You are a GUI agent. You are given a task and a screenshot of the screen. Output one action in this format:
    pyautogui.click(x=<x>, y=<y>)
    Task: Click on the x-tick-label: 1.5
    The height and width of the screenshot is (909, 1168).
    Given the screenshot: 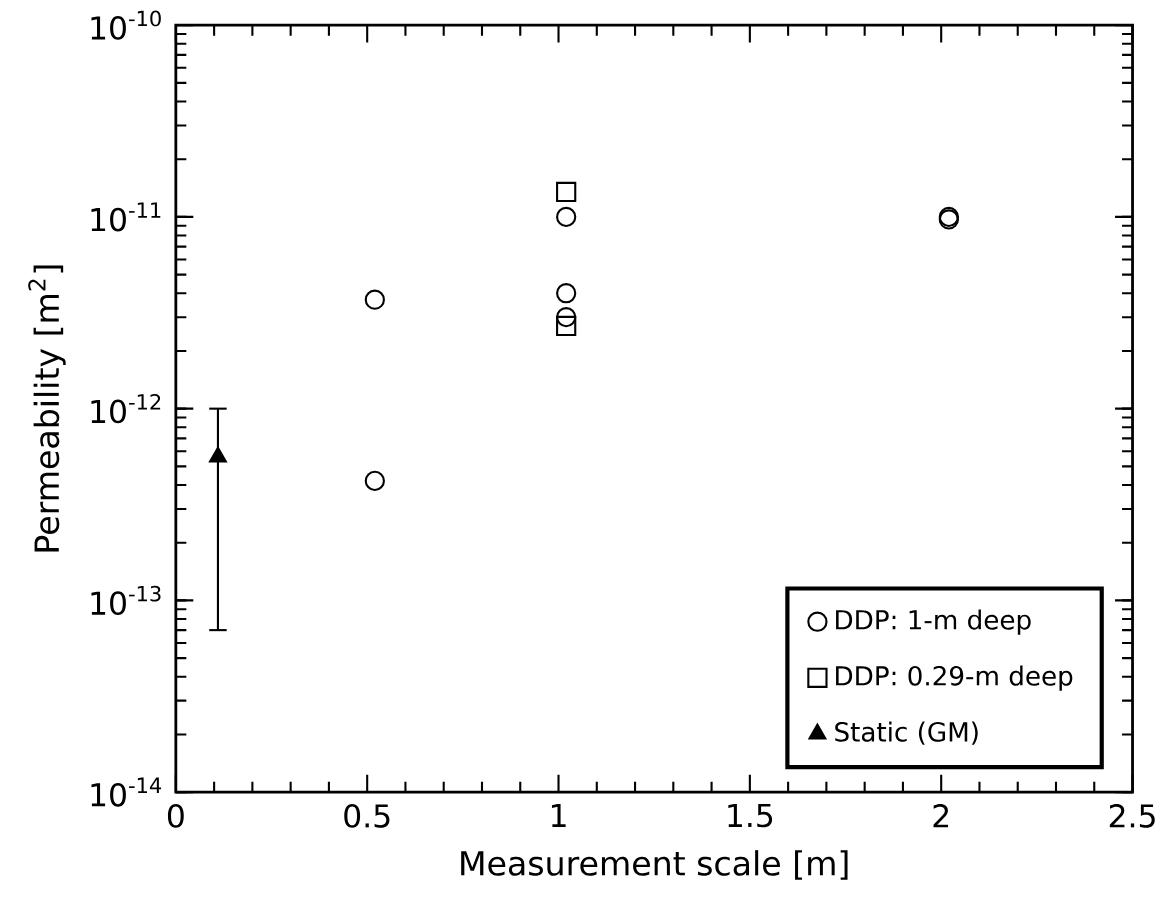 What is the action you would take?
    pyautogui.click(x=750, y=815)
    